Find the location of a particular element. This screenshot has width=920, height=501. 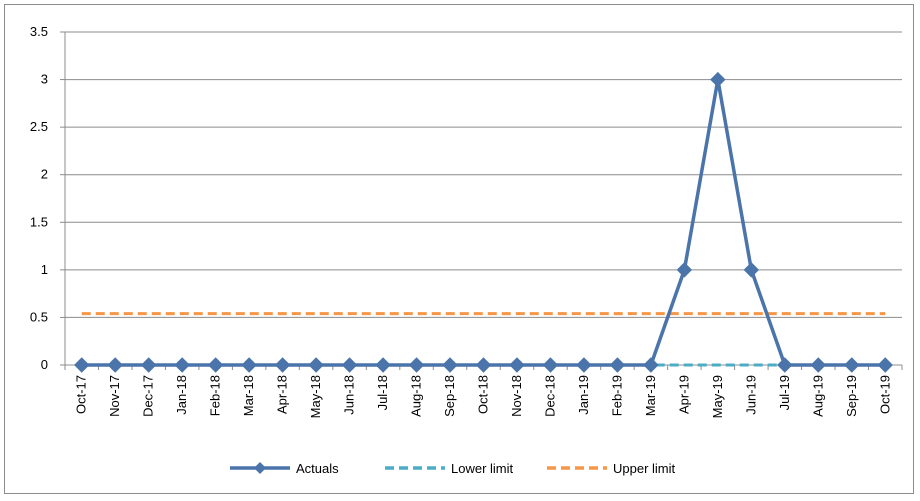

y-tick-label: 0.5 is located at coordinates (39, 316).